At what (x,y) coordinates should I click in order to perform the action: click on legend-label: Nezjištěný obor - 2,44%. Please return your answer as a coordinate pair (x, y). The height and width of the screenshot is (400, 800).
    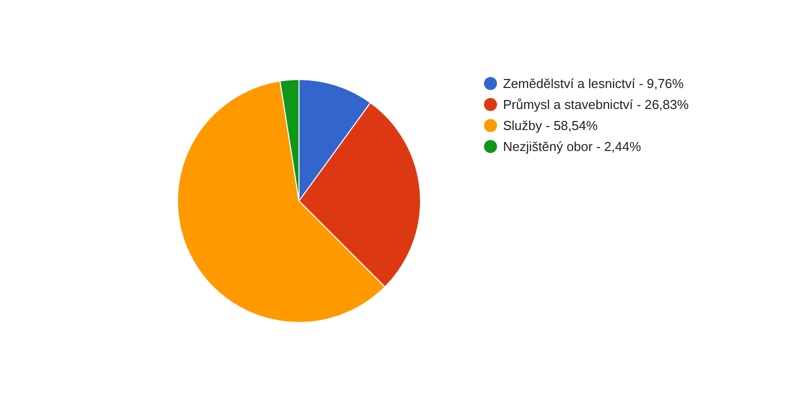
    Looking at the image, I should click on (572, 146).